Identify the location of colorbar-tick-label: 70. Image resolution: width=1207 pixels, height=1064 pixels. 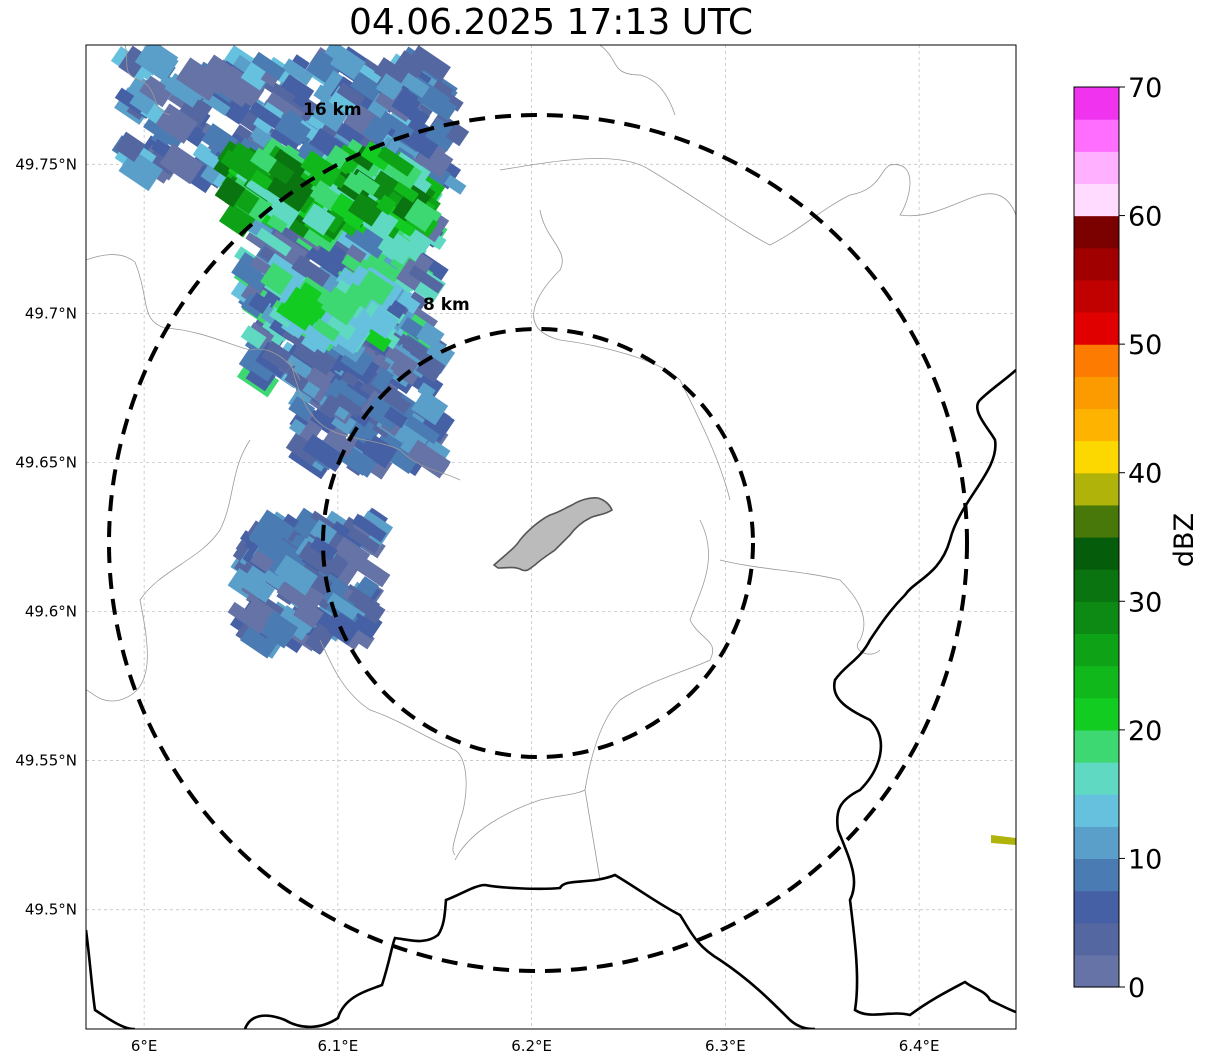
(1145, 88).